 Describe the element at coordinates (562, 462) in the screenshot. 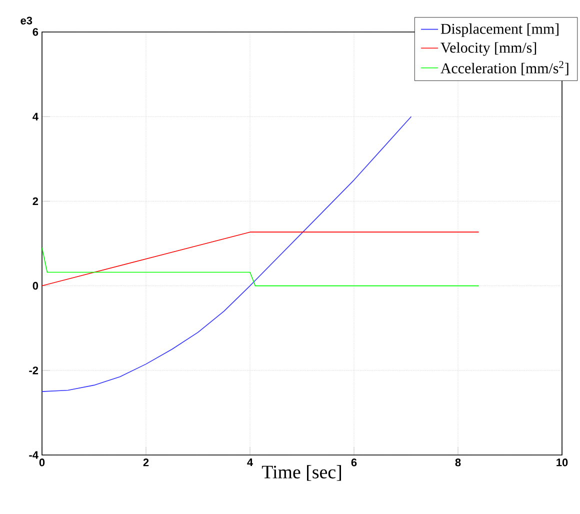

I see `x-tick-label: 10` at that location.